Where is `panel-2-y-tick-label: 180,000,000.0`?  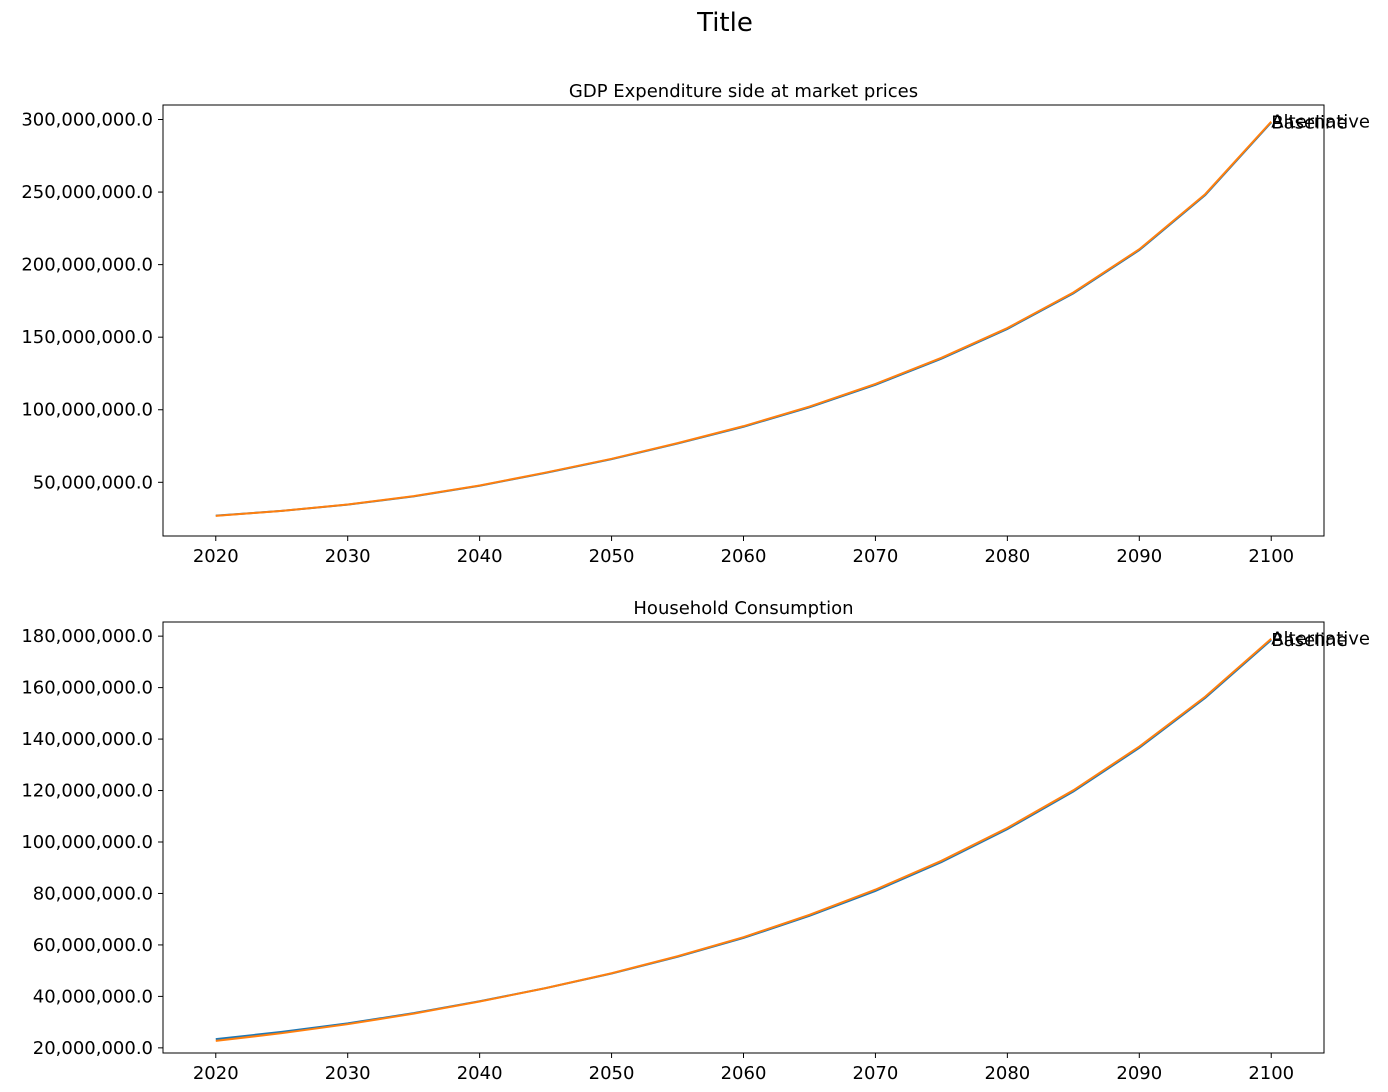
panel-2-y-tick-label: 180,000,000.0 is located at coordinates (87, 636).